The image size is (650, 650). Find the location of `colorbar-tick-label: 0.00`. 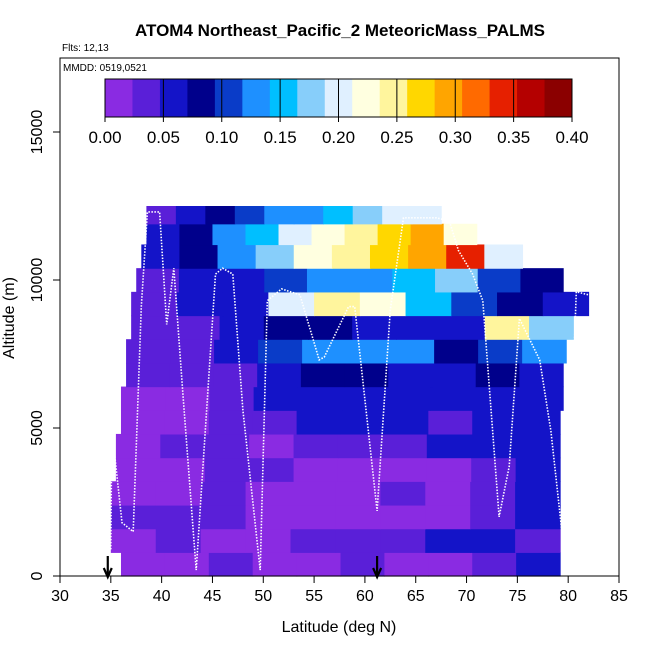

colorbar-tick-label: 0.00 is located at coordinates (104, 137).